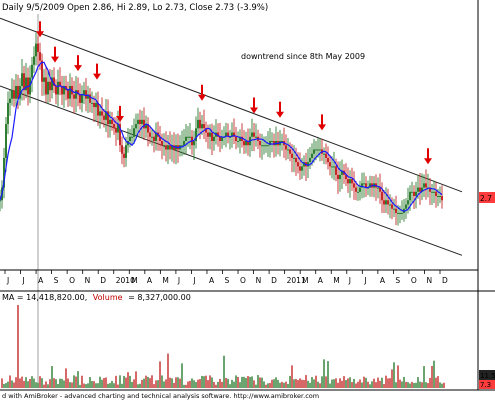 Image resolution: width=495 pixels, height=400 pixels. I want to click on down-arrow-icon, so click(428, 156).